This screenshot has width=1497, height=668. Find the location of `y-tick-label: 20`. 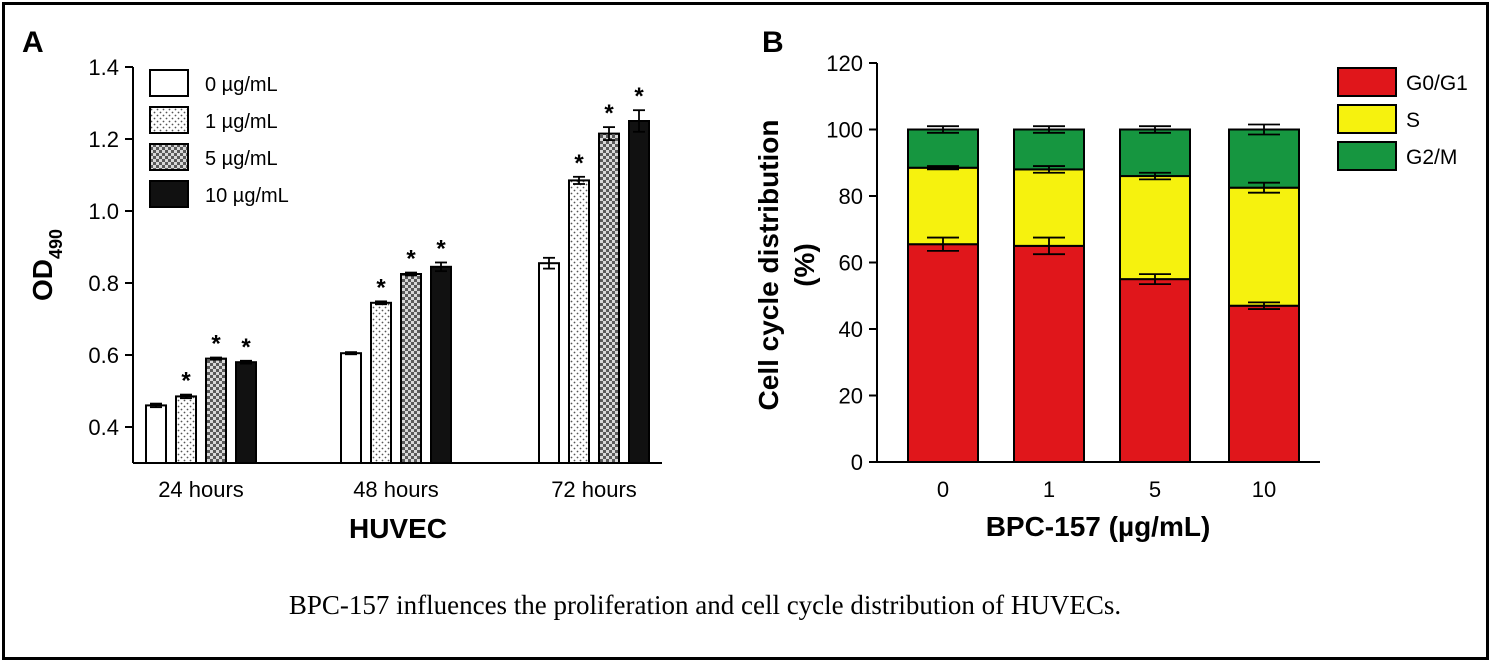

y-tick-label: 20 is located at coordinates (851, 396).